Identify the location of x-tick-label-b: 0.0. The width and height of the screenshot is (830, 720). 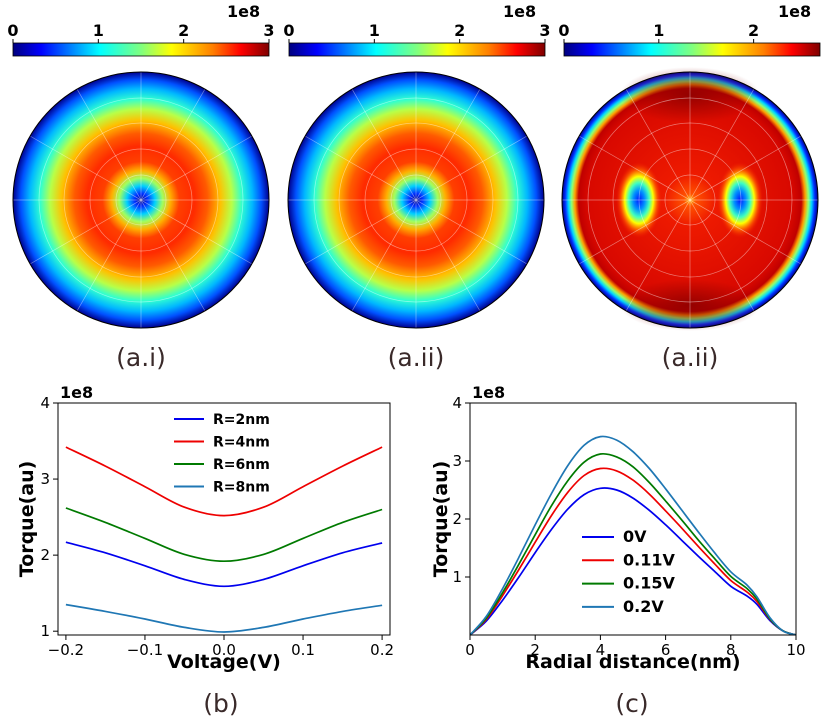
(224, 650).